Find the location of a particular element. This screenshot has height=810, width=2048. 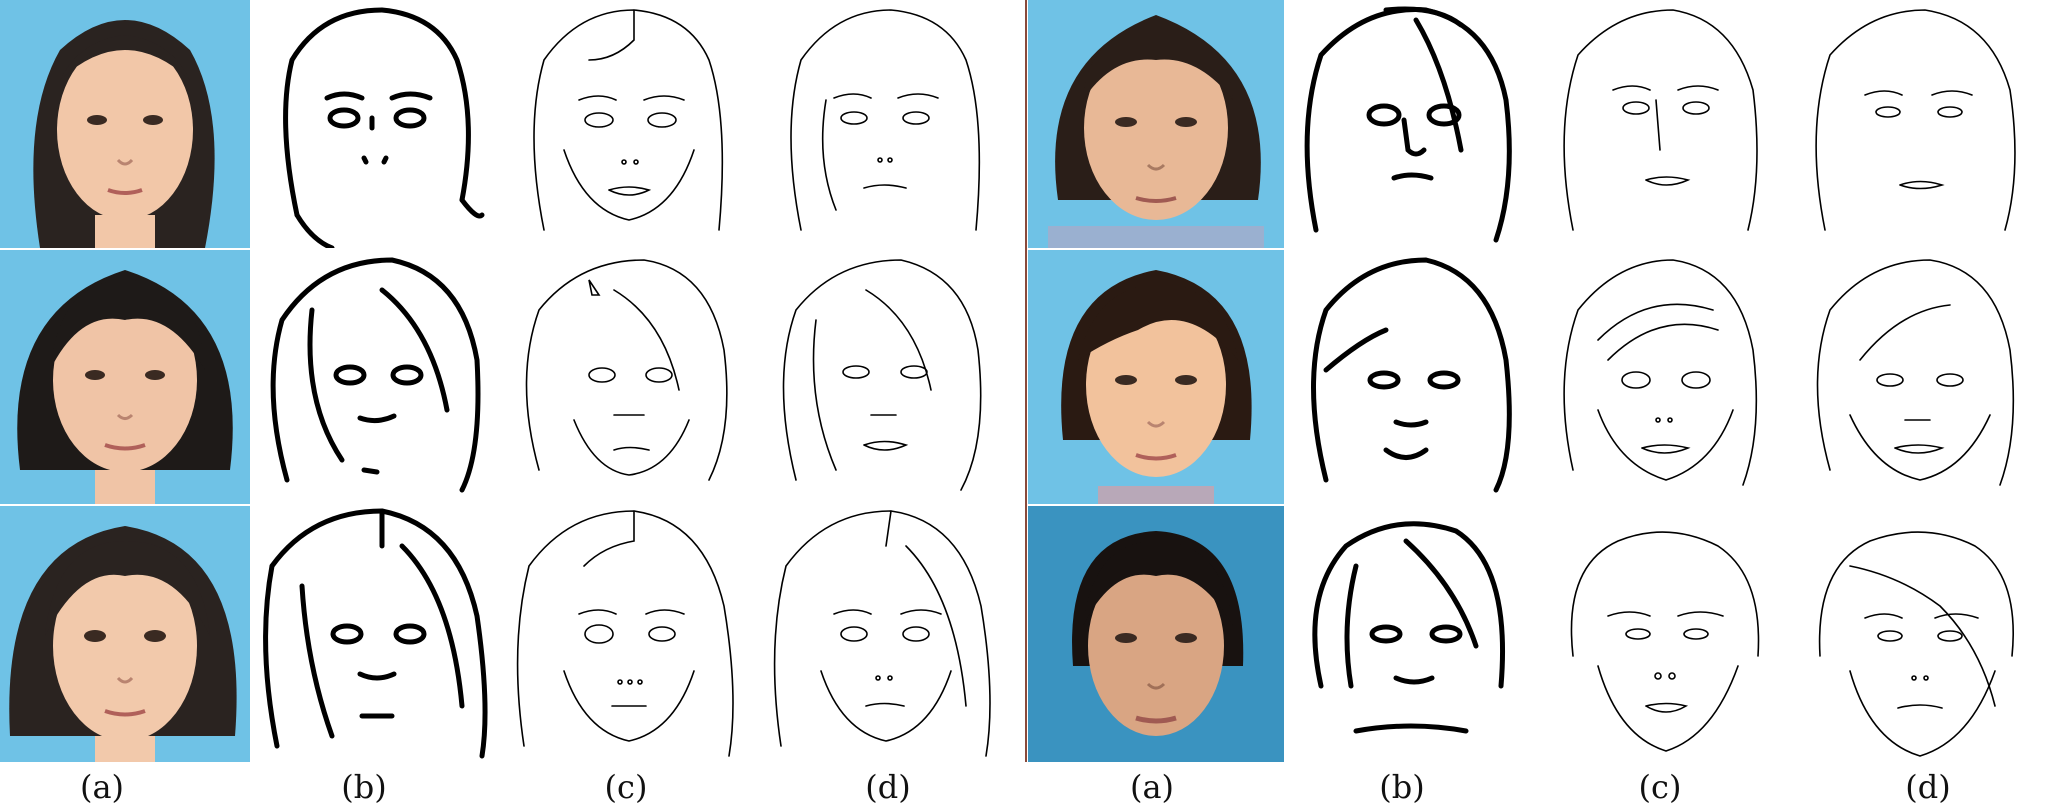

photo-left-row1 is located at coordinates (125, 124).